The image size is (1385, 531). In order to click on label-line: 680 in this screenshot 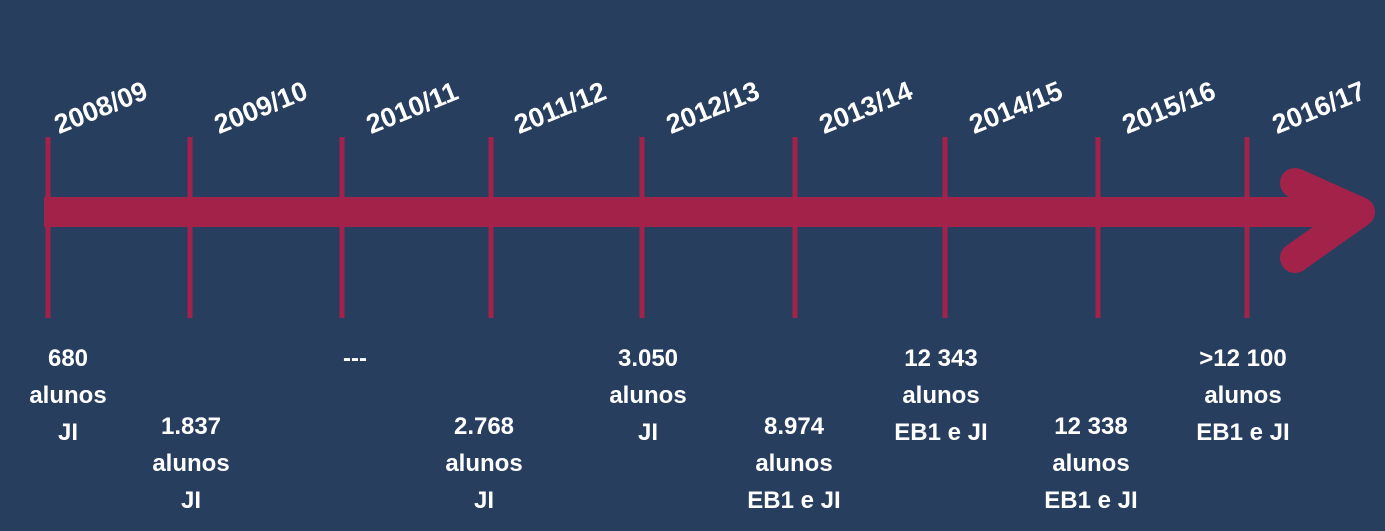, I will do `click(68, 358)`.